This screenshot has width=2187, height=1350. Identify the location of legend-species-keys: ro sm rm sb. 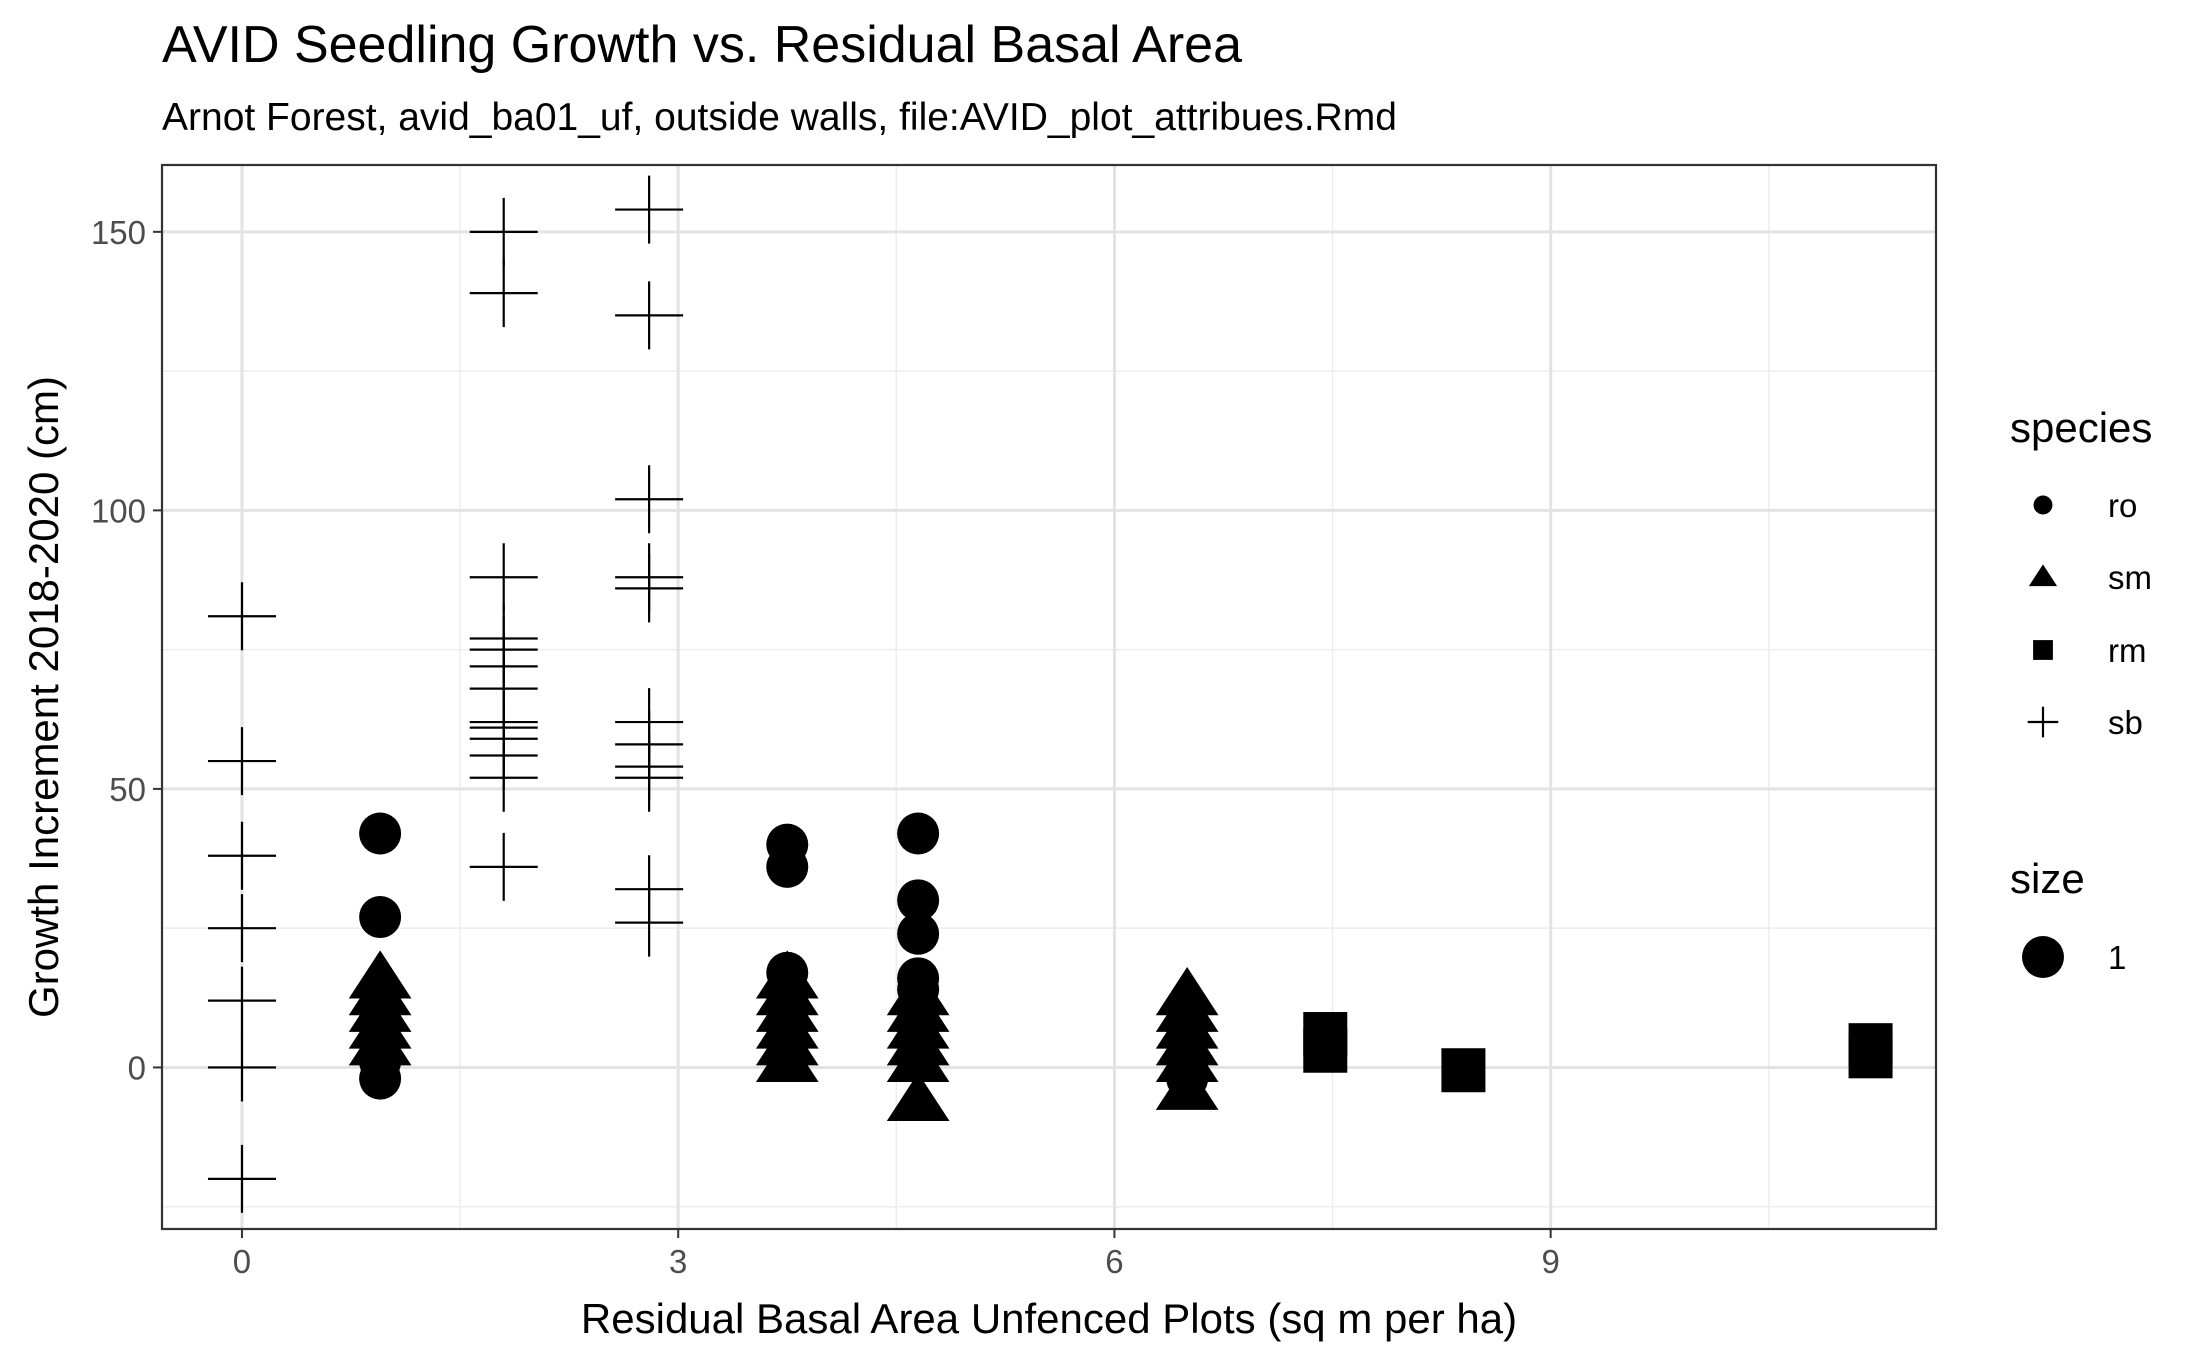
(2089, 614).